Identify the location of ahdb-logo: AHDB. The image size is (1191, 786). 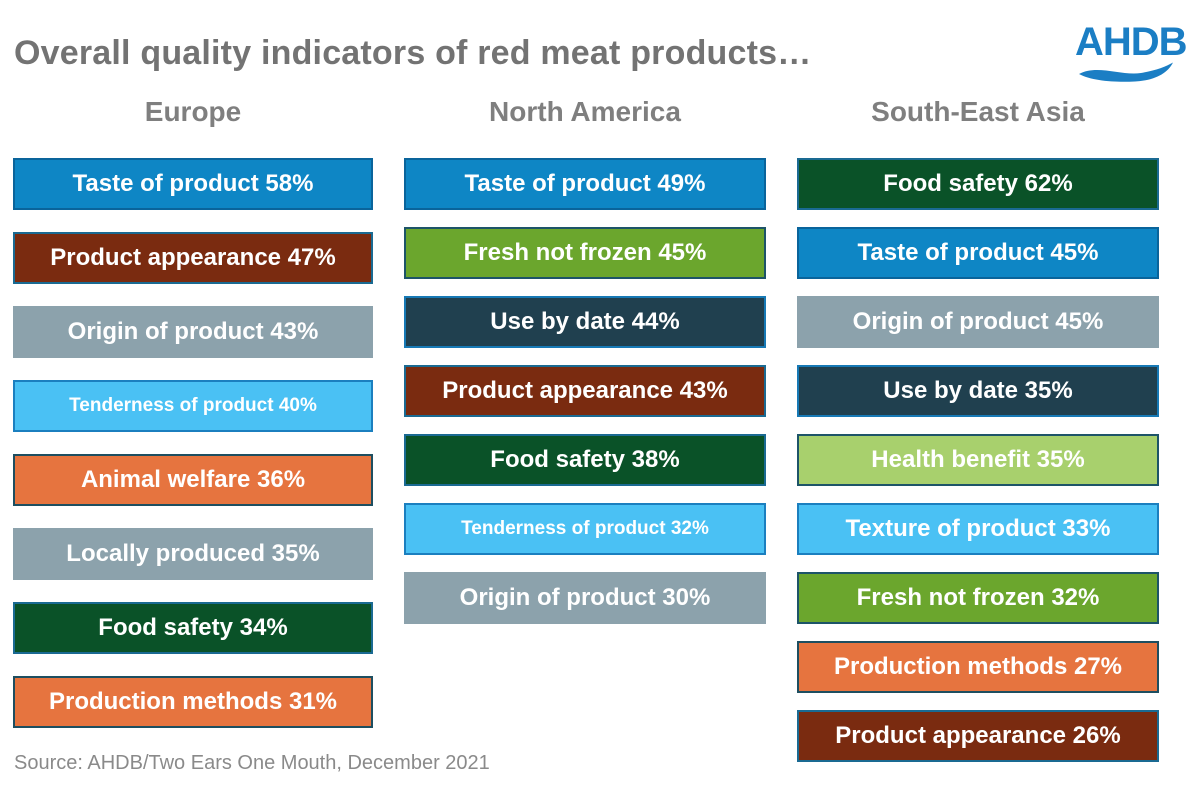
(1131, 51).